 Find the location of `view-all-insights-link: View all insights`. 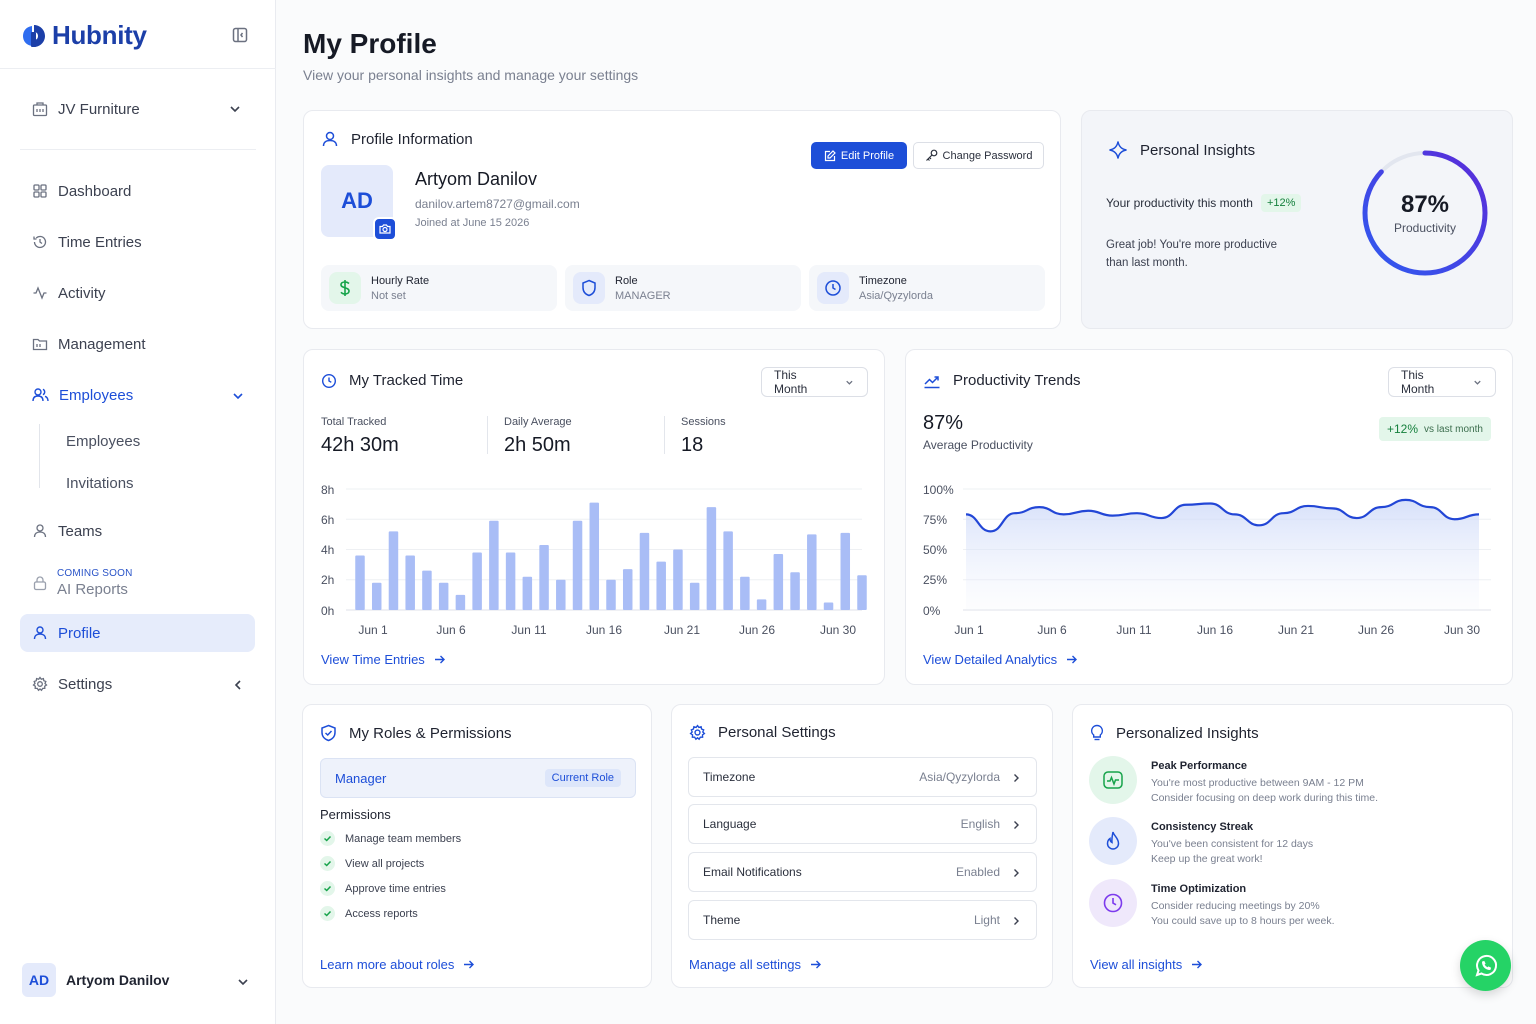

view-all-insights-link: View all insights is located at coordinates (1146, 964).